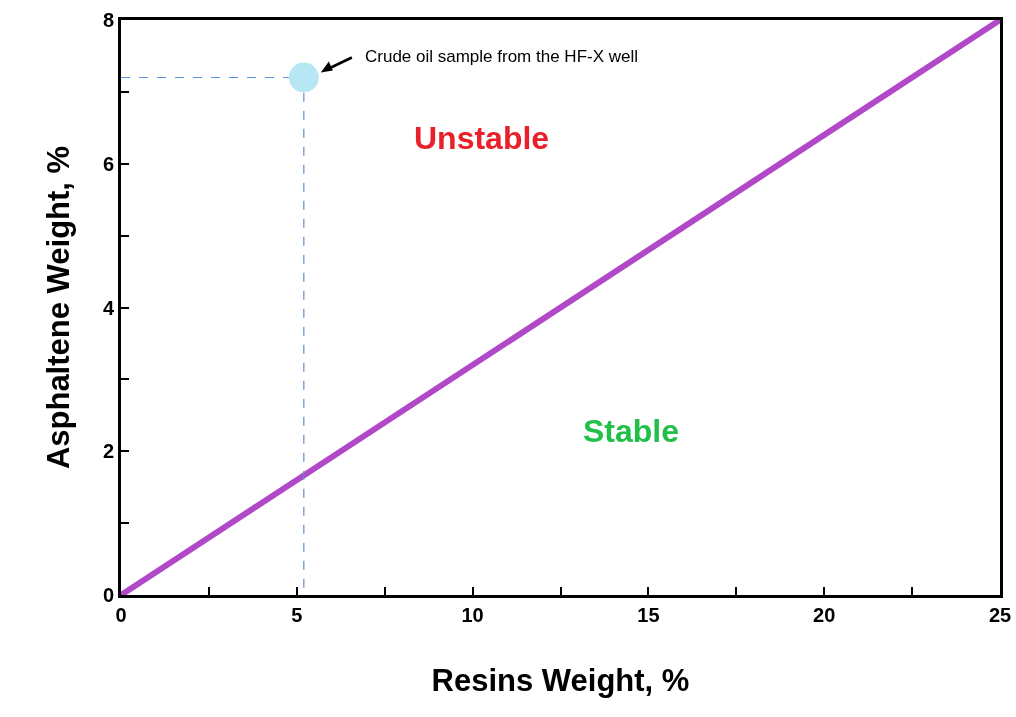  I want to click on x-tick-label: 10, so click(472, 615).